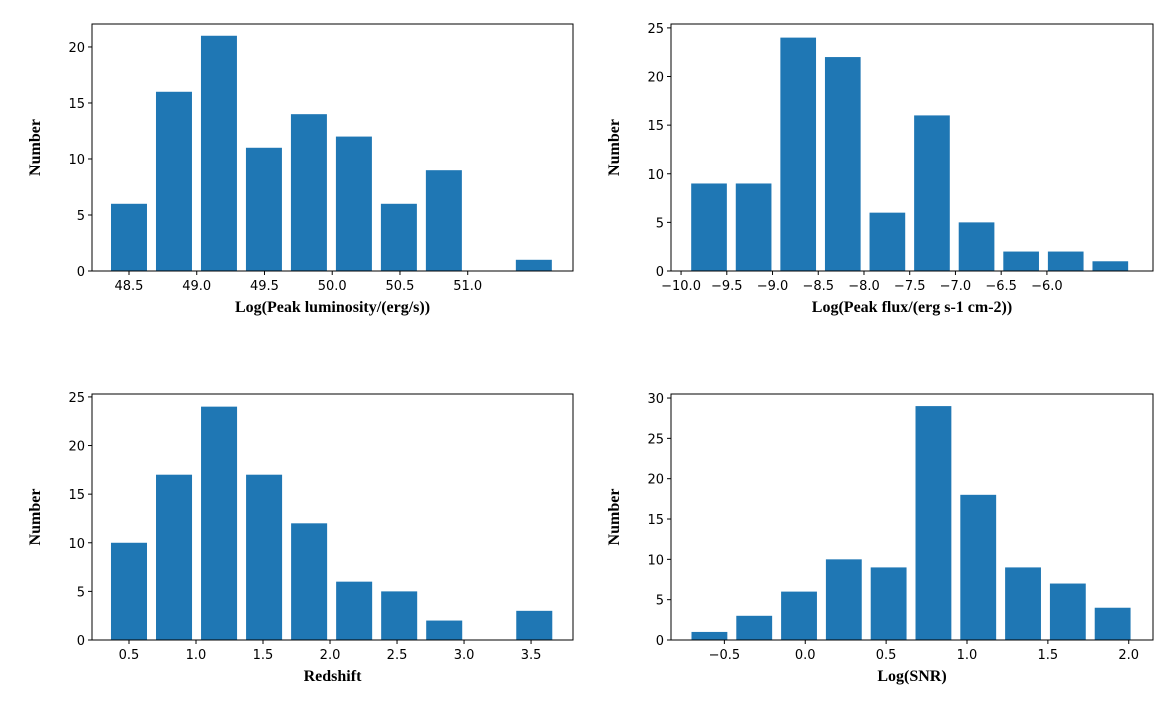 The width and height of the screenshot is (1174, 707). What do you see at coordinates (727, 286) in the screenshot?
I see `x-tick-label: −9.5` at bounding box center [727, 286].